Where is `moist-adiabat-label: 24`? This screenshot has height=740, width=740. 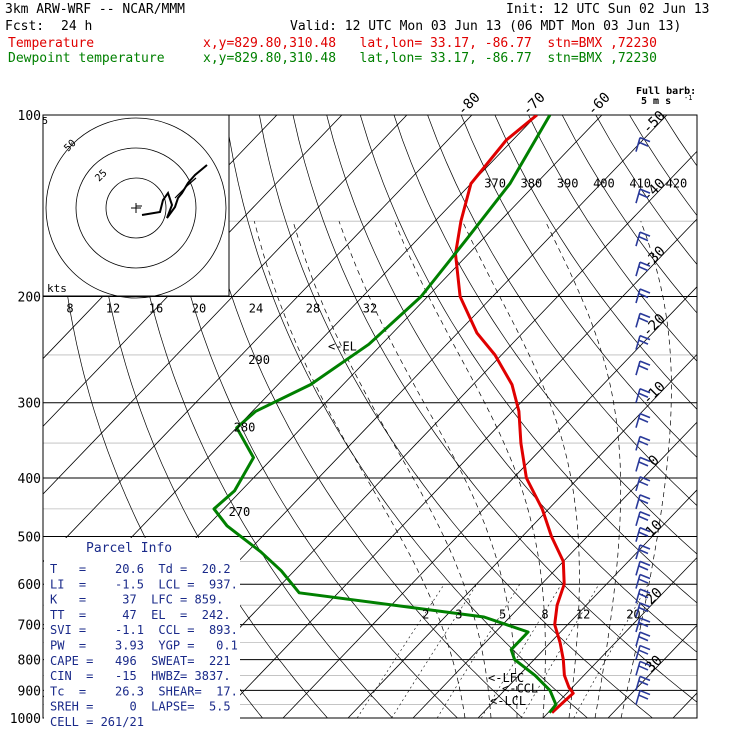 moist-adiabat-label: 24 is located at coordinates (256, 309).